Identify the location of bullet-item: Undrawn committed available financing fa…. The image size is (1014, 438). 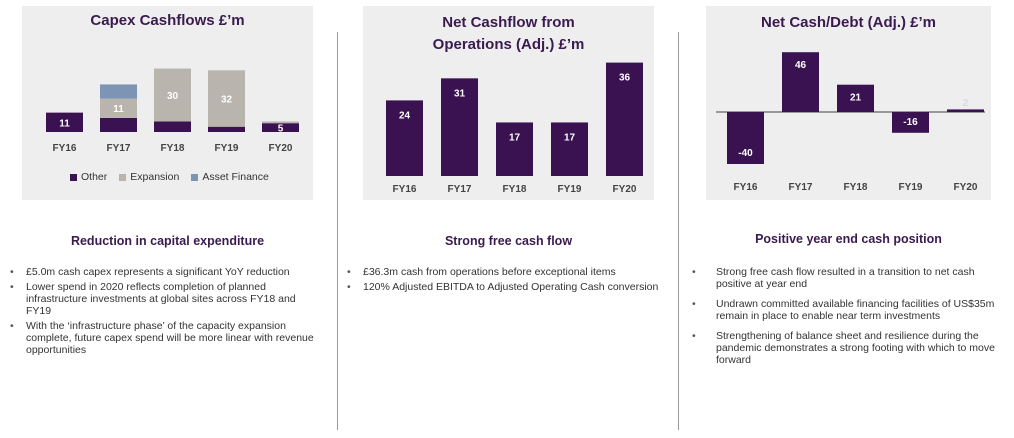
(848, 310).